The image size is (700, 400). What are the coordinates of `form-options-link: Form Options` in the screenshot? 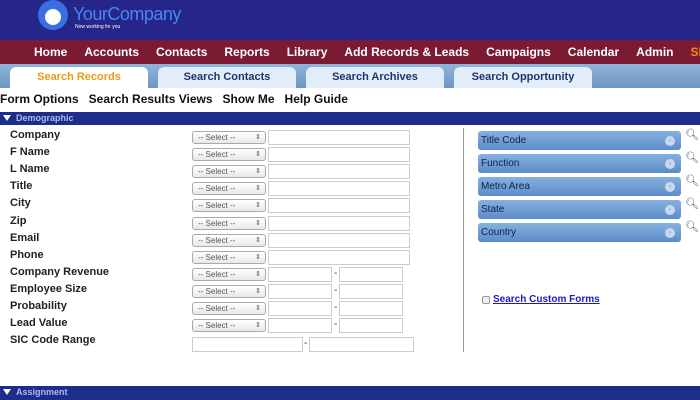 It's located at (39, 99).